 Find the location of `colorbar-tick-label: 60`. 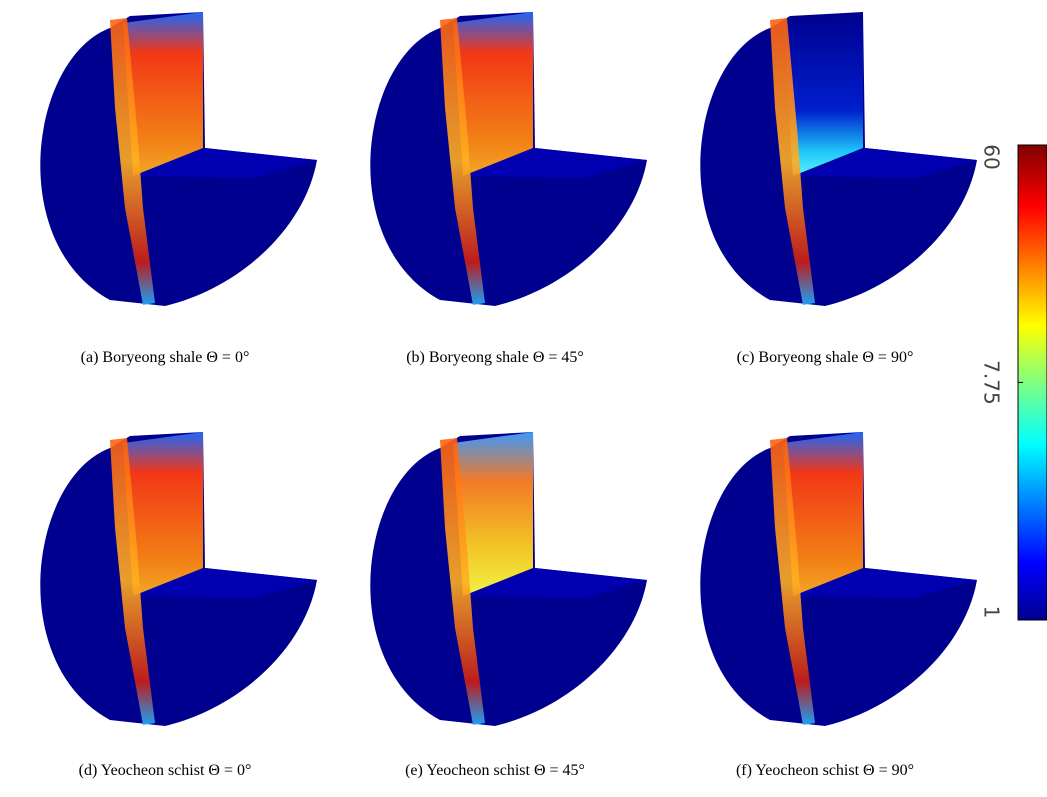

colorbar-tick-label: 60 is located at coordinates (992, 156).